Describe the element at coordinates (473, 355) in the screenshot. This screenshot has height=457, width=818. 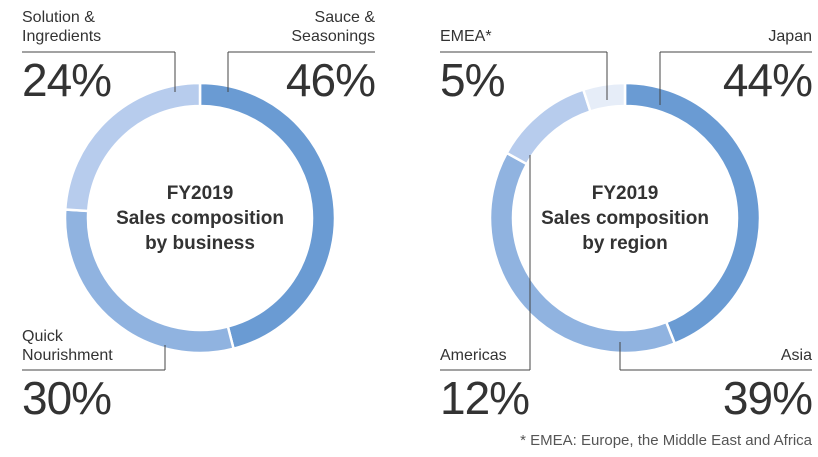
I see `category-label: Americas` at that location.